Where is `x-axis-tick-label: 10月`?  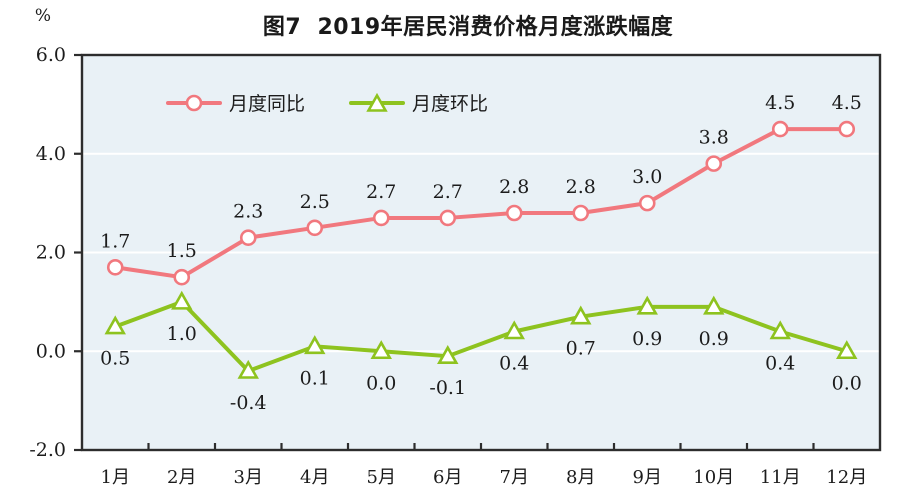 x-axis-tick-label: 10月 is located at coordinates (713, 477).